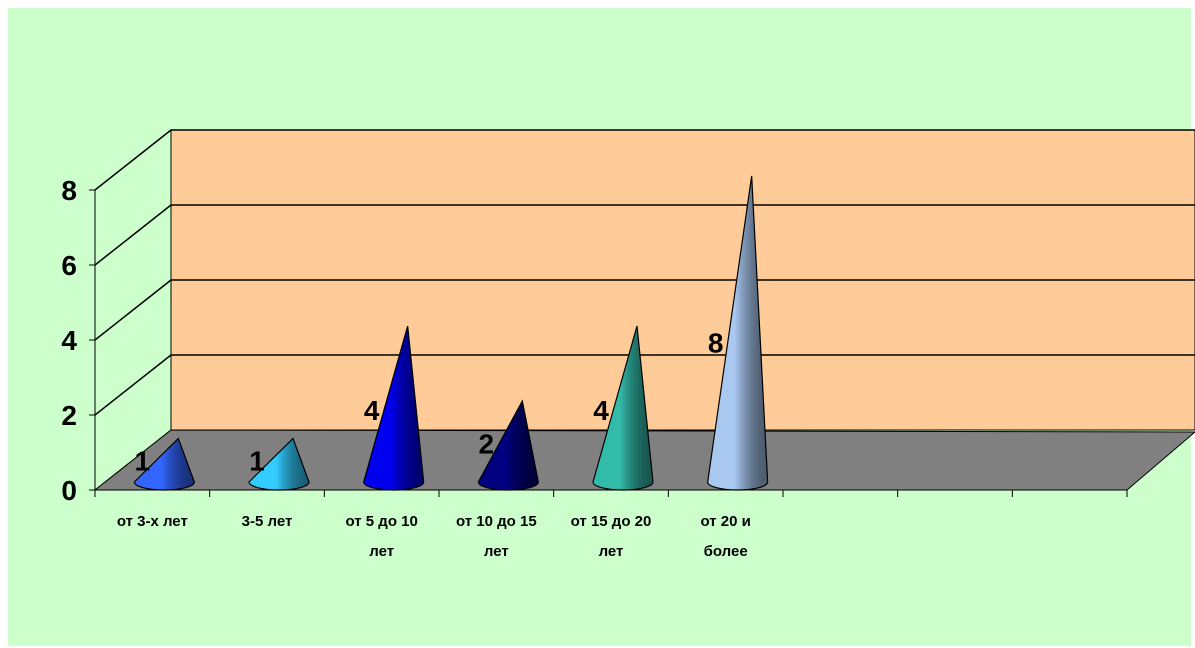  What do you see at coordinates (69, 190) in the screenshot?
I see `y-tick-label: 8` at bounding box center [69, 190].